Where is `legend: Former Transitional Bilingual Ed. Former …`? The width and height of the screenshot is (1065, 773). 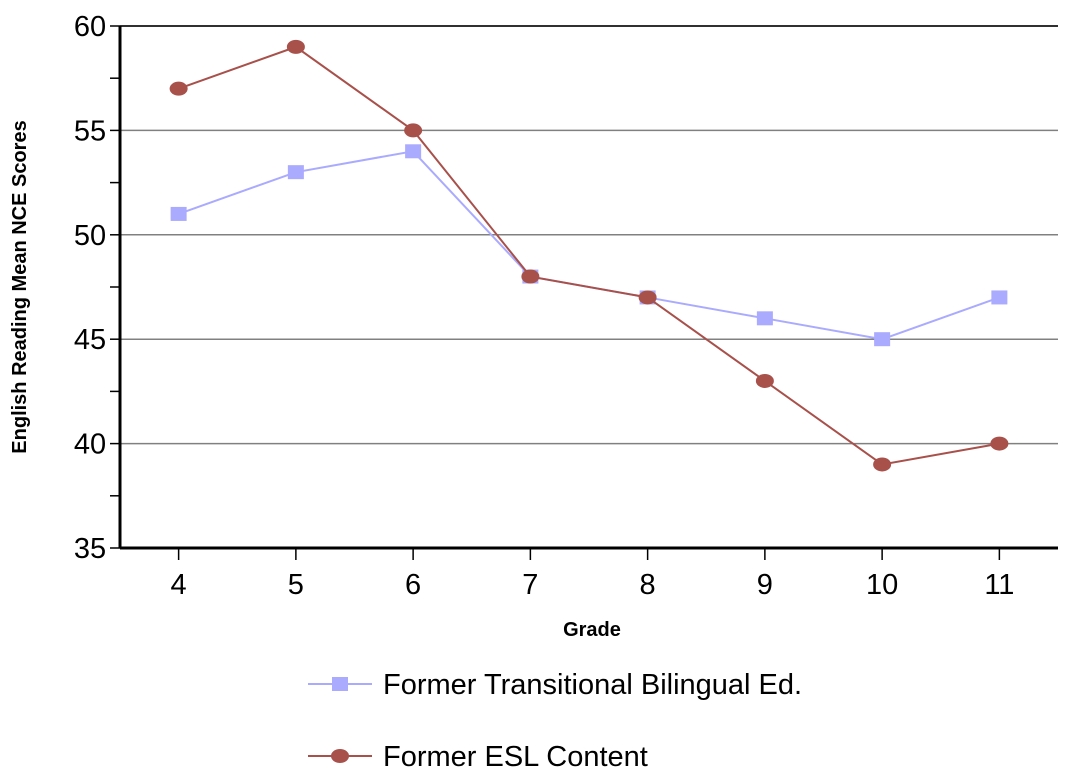 legend: Former Transitional Bilingual Ed. Former … is located at coordinates (555, 721).